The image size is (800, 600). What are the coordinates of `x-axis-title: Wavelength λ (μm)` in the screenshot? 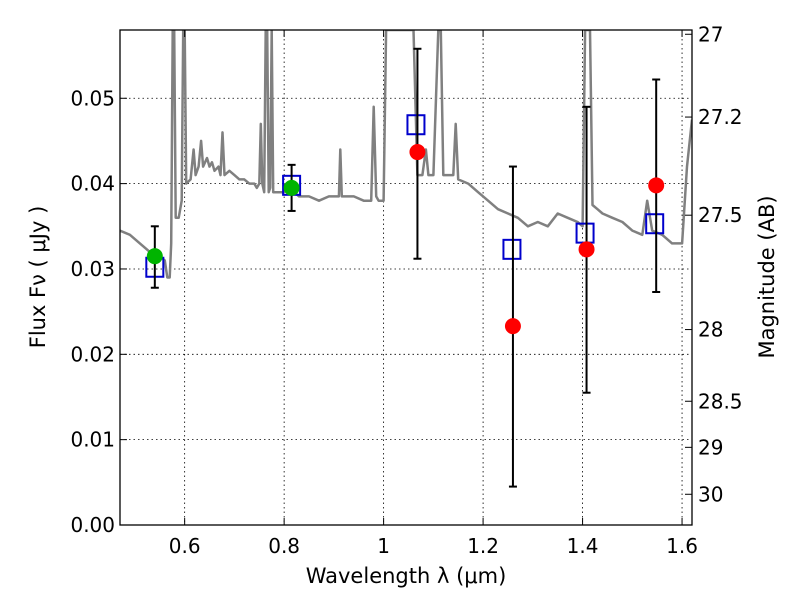 It's located at (406, 576).